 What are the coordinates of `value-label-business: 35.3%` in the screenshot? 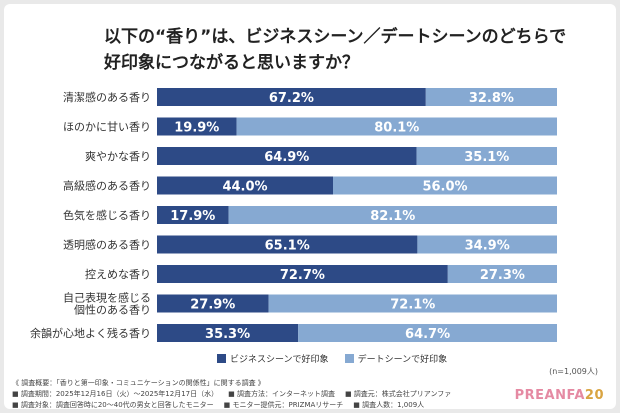 It's located at (227, 334).